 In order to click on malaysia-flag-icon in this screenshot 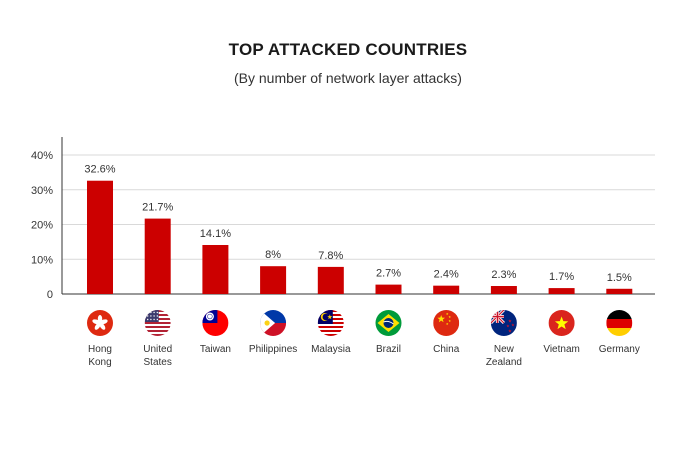, I will do `click(330, 323)`.